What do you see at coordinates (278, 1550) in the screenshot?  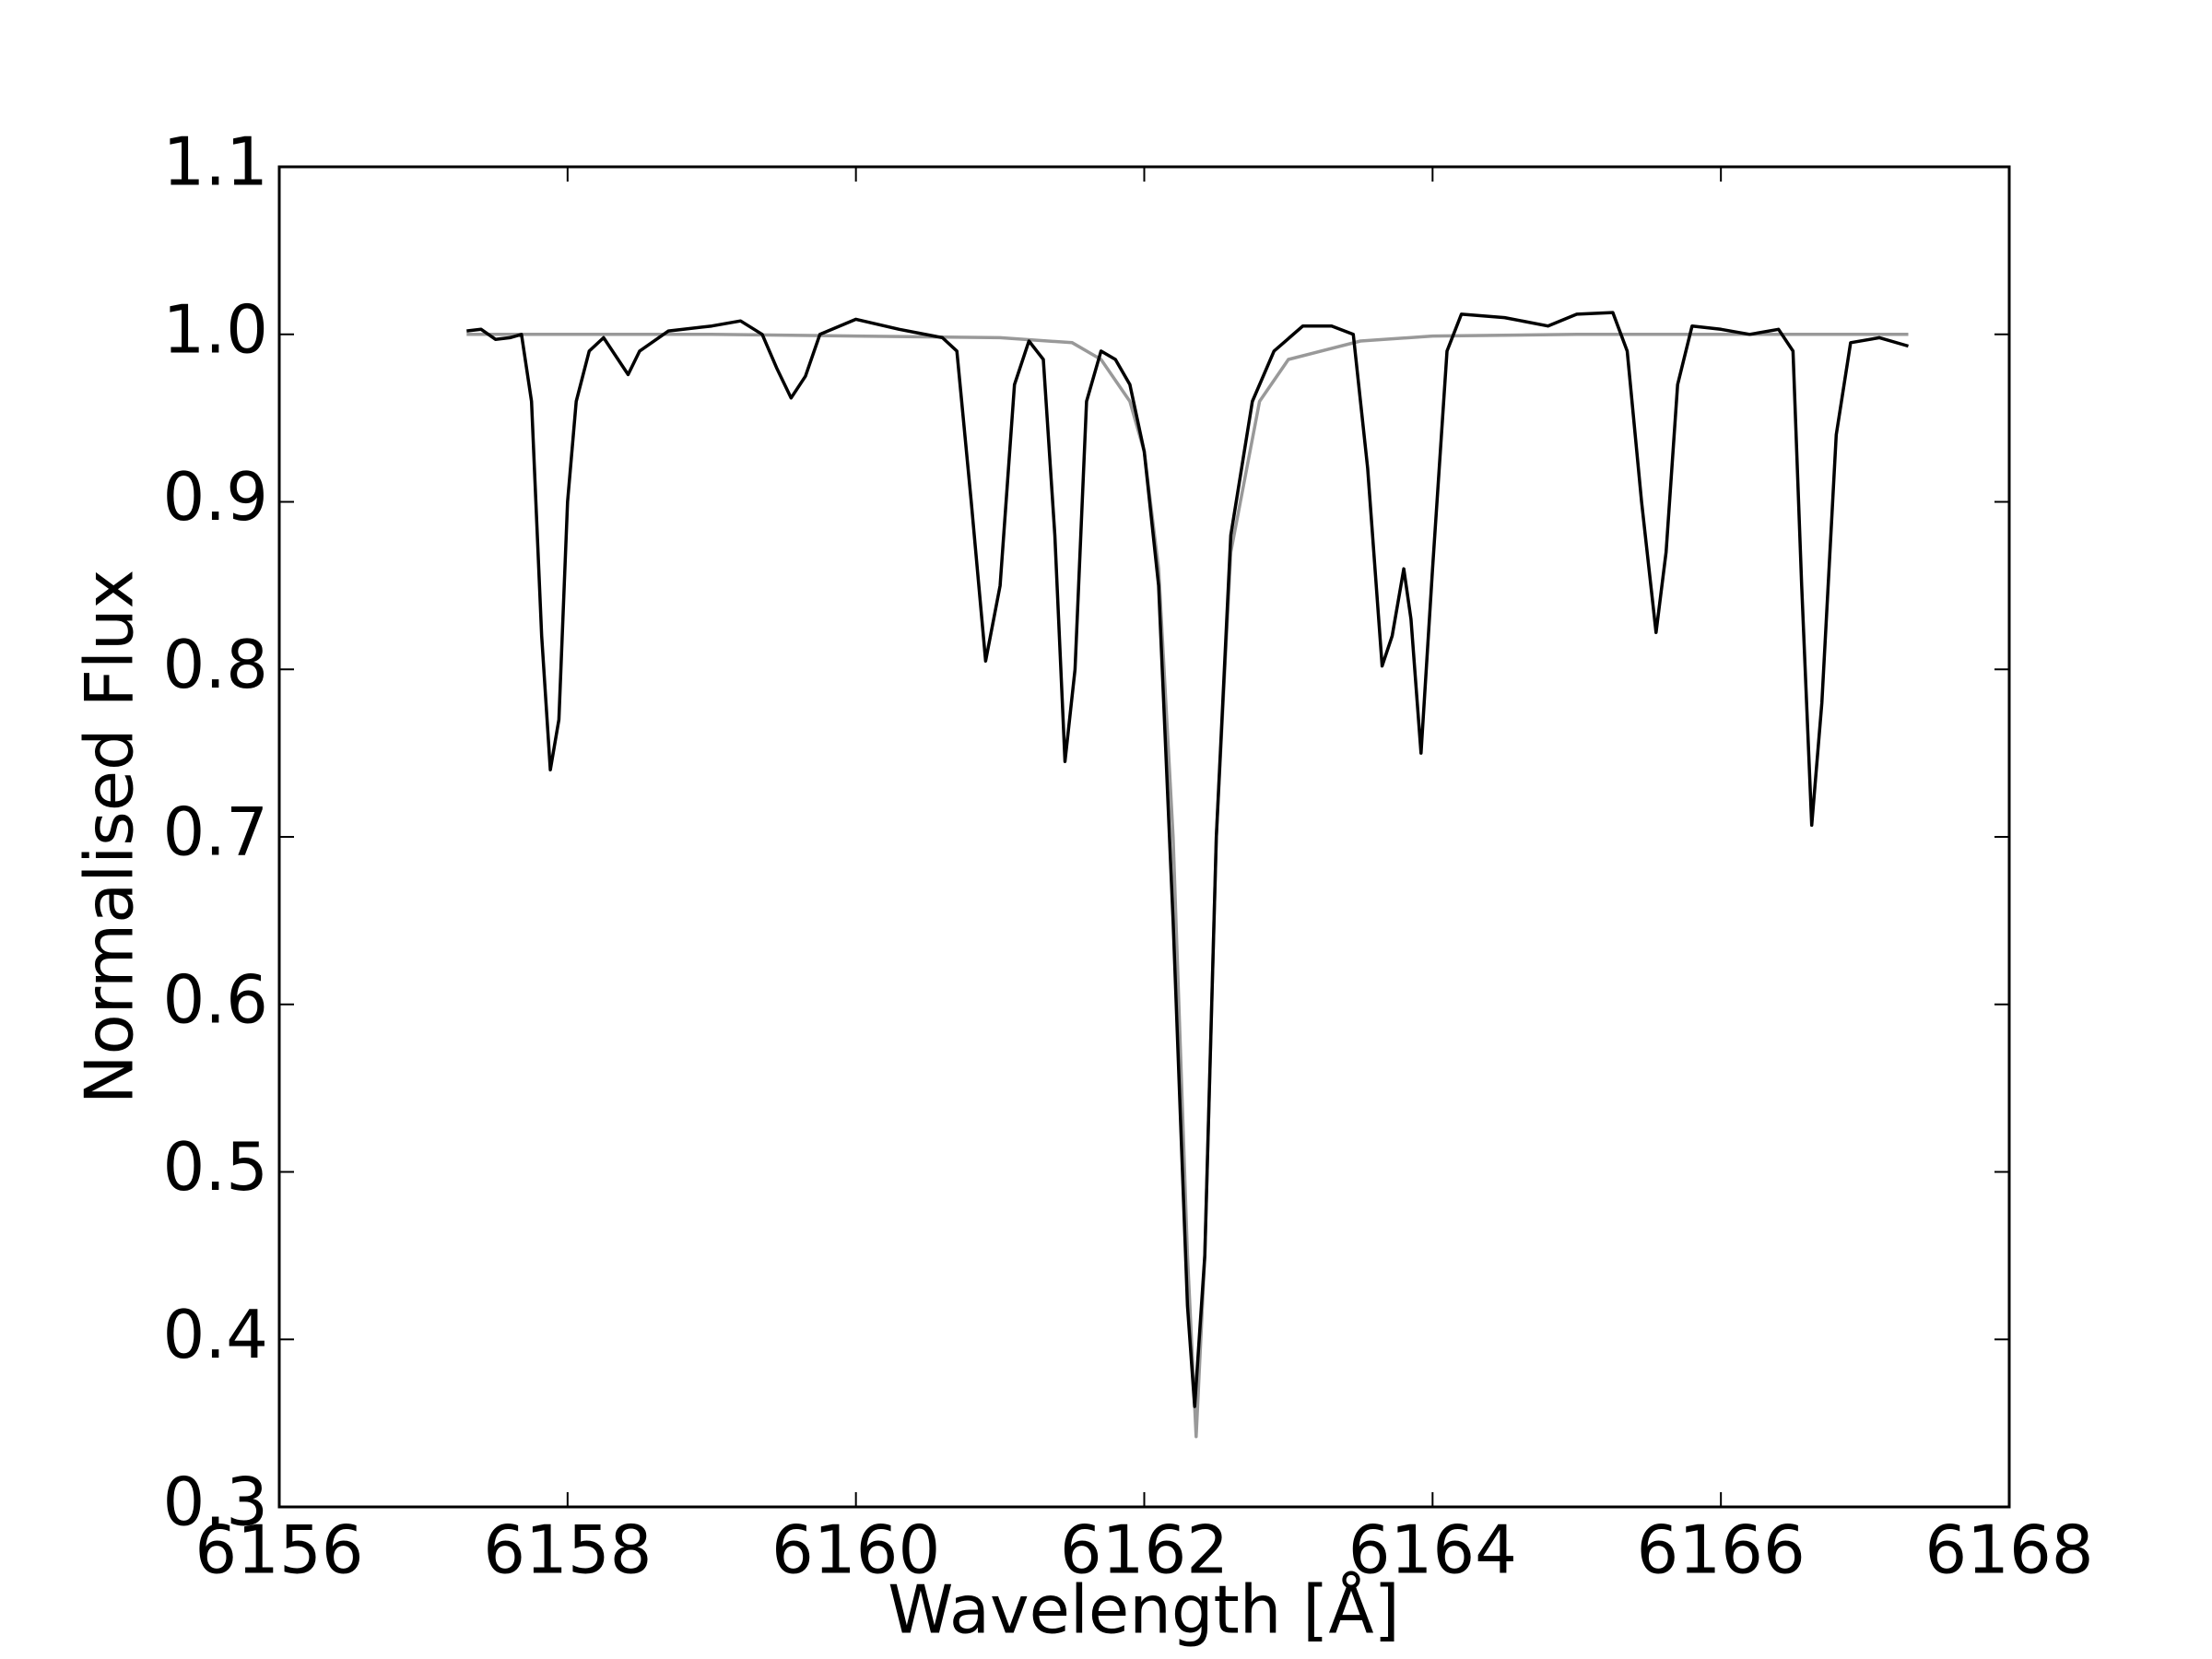 I see `x-tick-label: 6156` at bounding box center [278, 1550].